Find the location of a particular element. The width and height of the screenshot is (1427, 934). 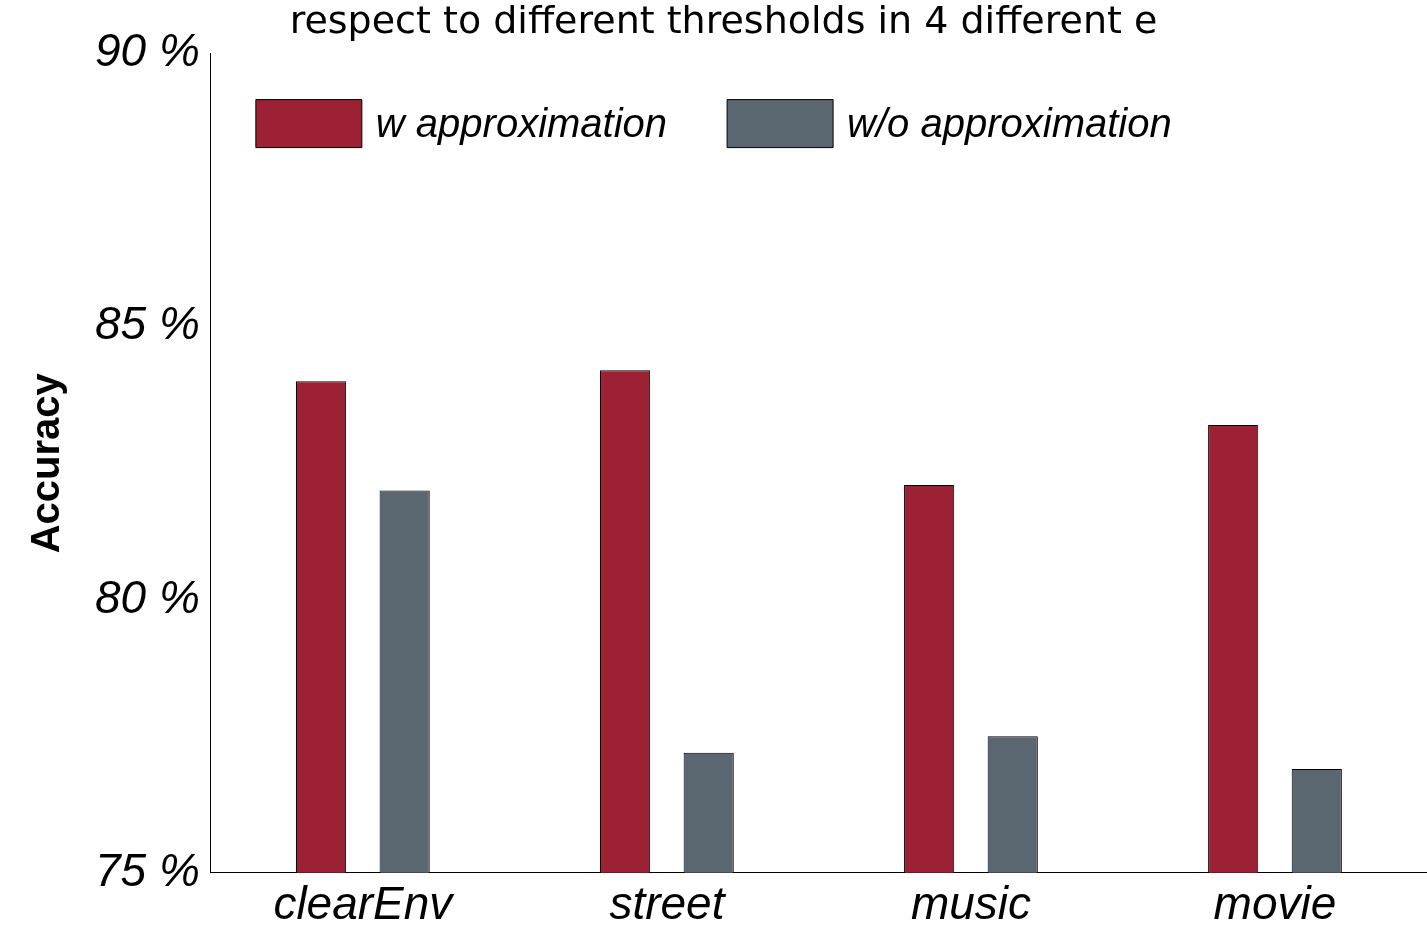

x-tick-label: movie is located at coordinates (1275, 903).